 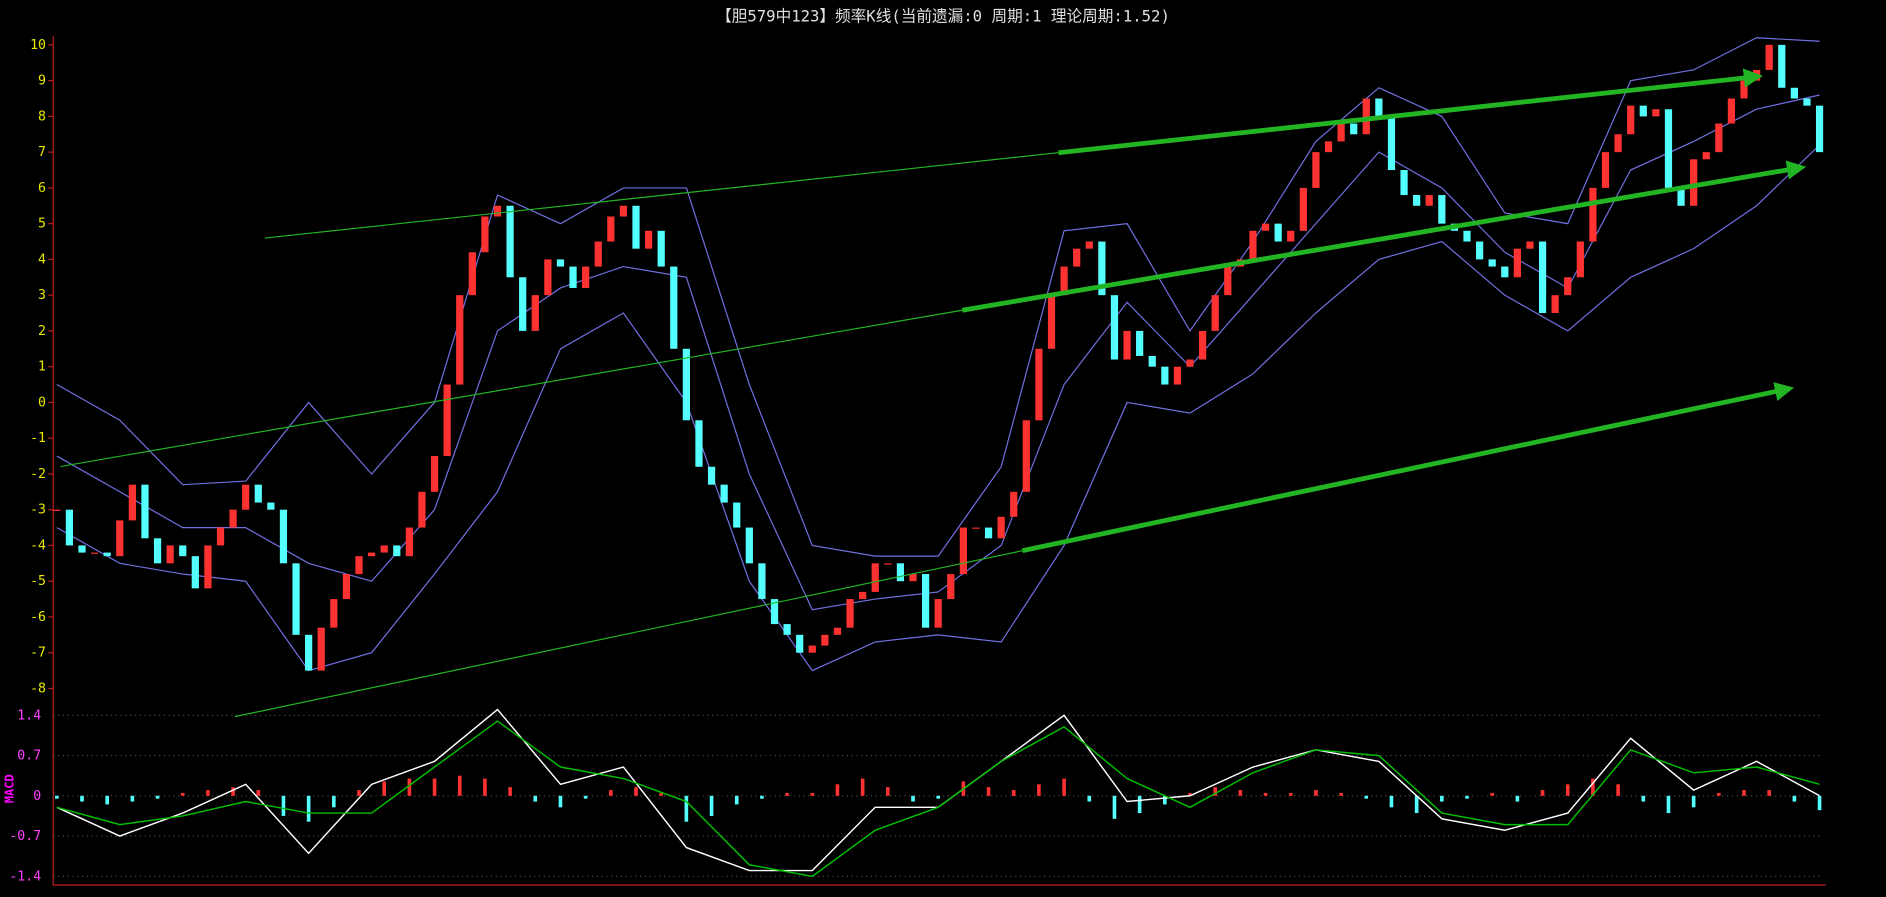 What do you see at coordinates (38, 510) in the screenshot?
I see `y-tick-label: -3` at bounding box center [38, 510].